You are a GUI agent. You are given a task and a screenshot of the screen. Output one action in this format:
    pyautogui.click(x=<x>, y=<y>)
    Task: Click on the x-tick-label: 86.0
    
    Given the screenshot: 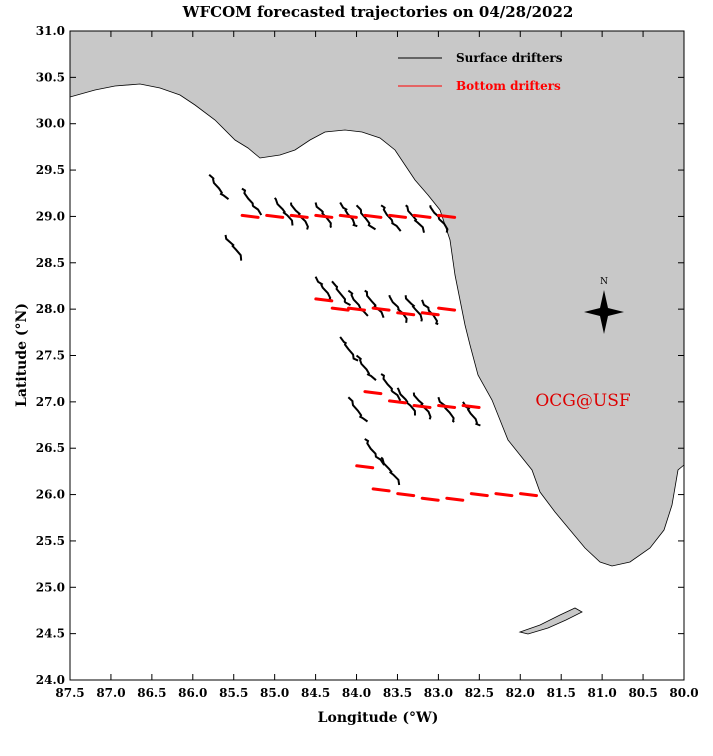 What is the action you would take?
    pyautogui.click(x=192, y=693)
    